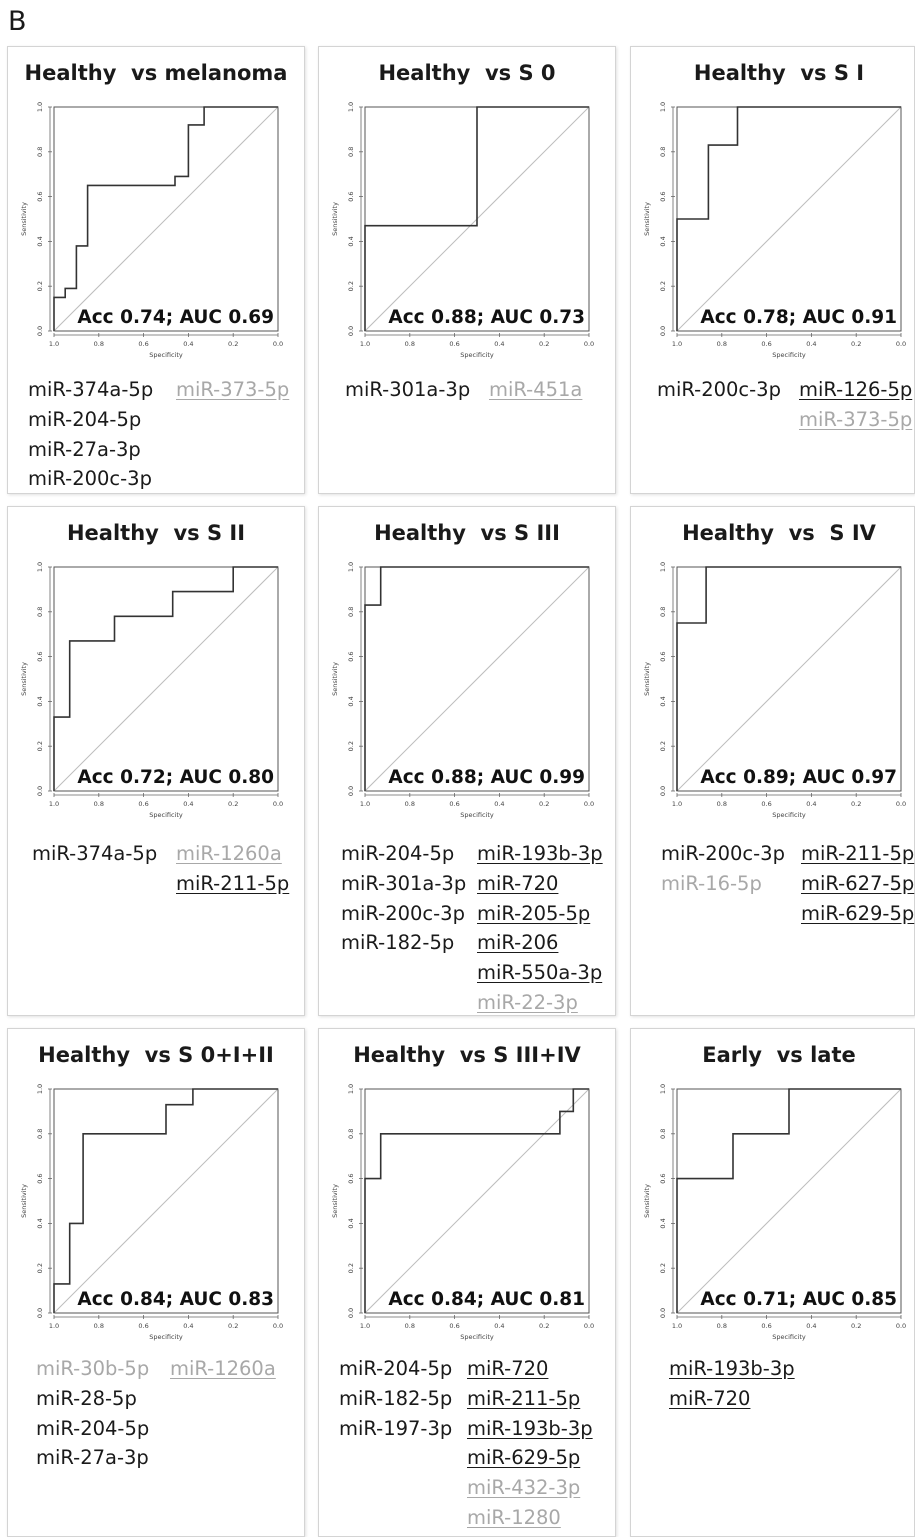  What do you see at coordinates (467, 533) in the screenshot?
I see `panel-title: Healthy vs S III` at bounding box center [467, 533].